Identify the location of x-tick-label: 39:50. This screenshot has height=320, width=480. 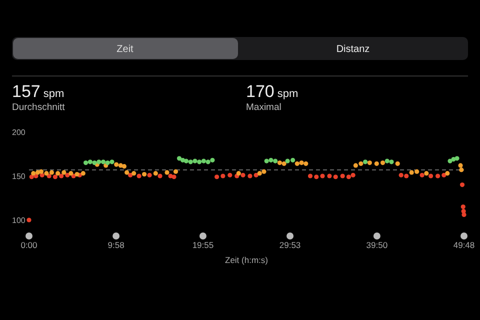
(377, 245).